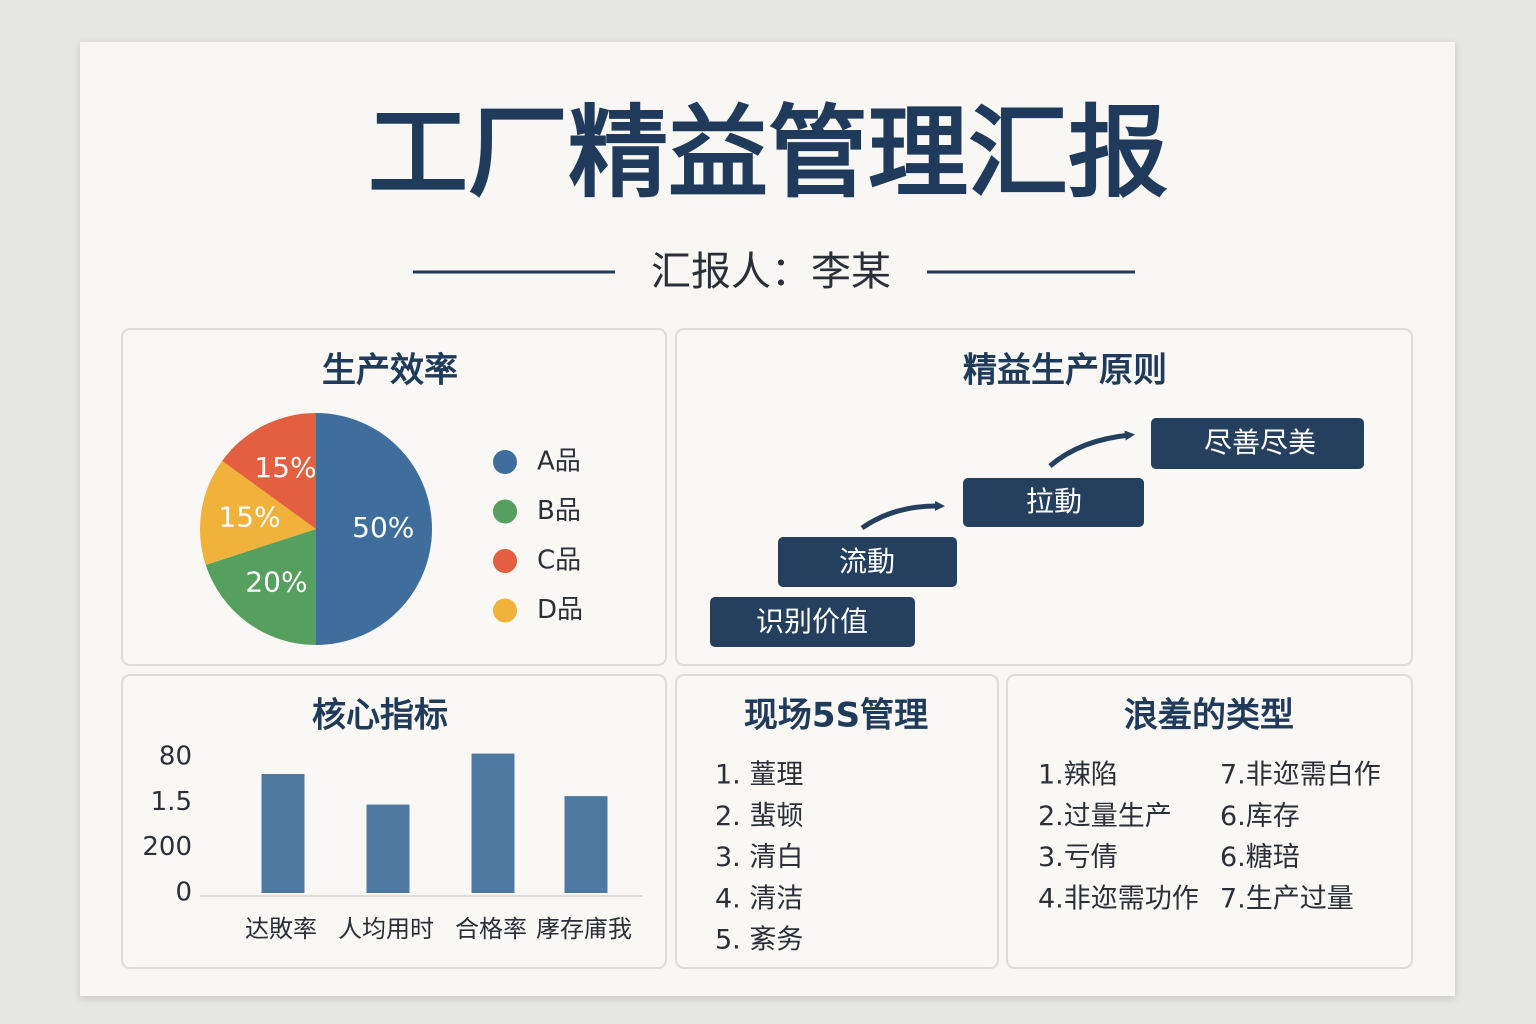  What do you see at coordinates (1078, 857) in the screenshot?
I see `list-item: 3.亏倩` at bounding box center [1078, 857].